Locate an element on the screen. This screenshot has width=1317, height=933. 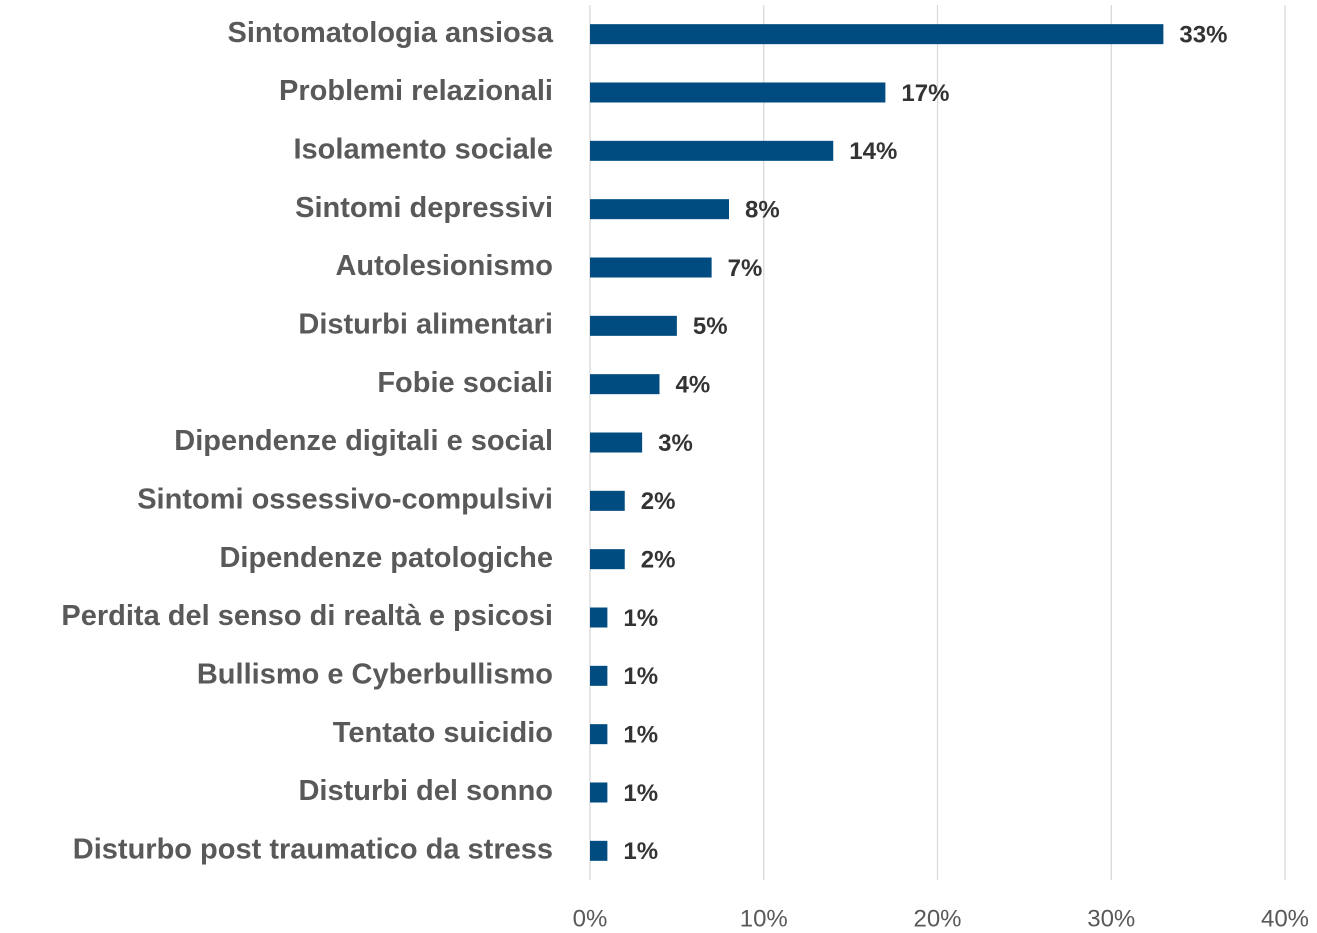
data-label: 14% is located at coordinates (873, 151).